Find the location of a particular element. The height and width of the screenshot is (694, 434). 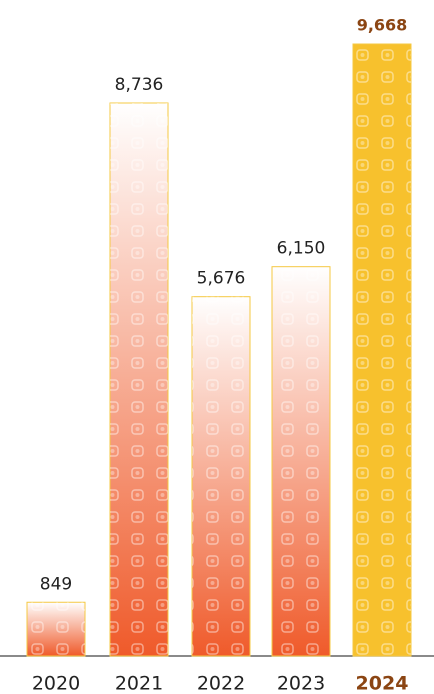

x-tick-label: 2023 is located at coordinates (301, 683).